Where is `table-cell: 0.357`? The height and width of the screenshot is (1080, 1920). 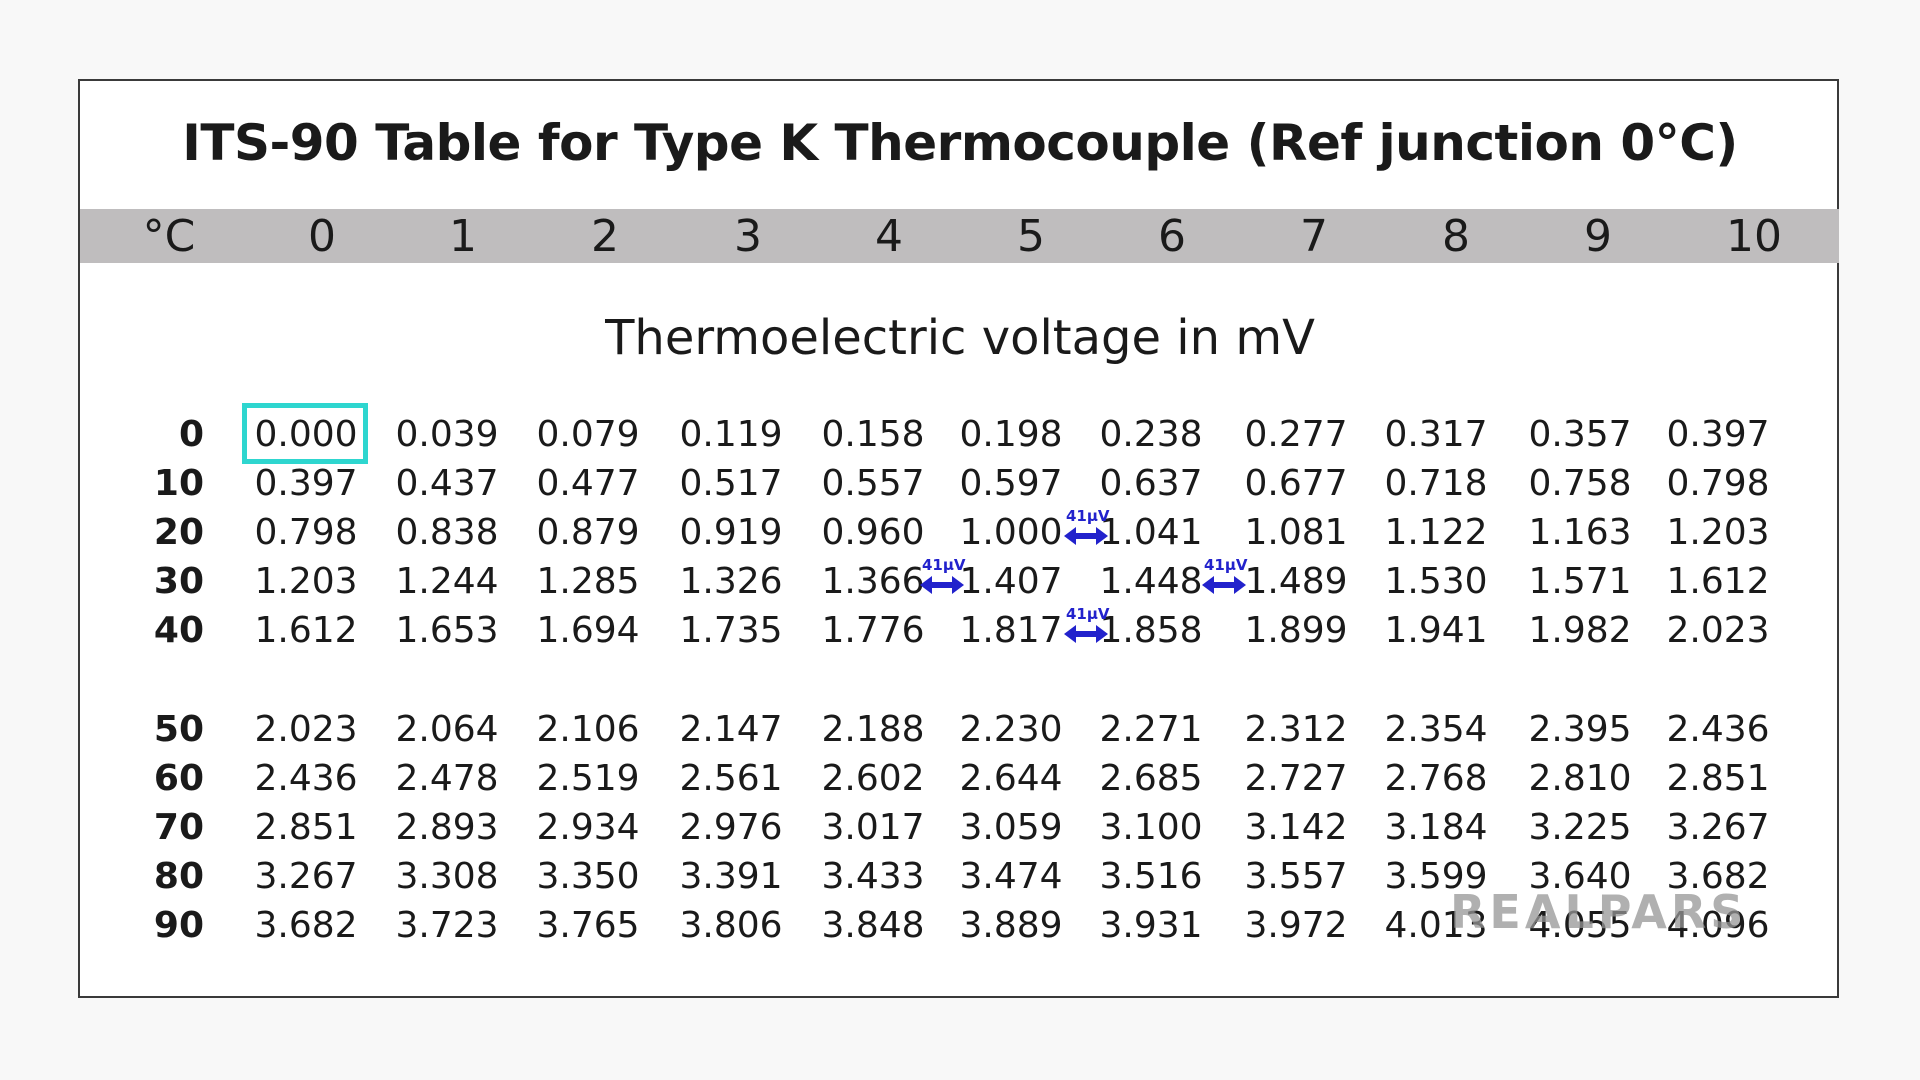
table-cell: 0.357 is located at coordinates (1580, 434).